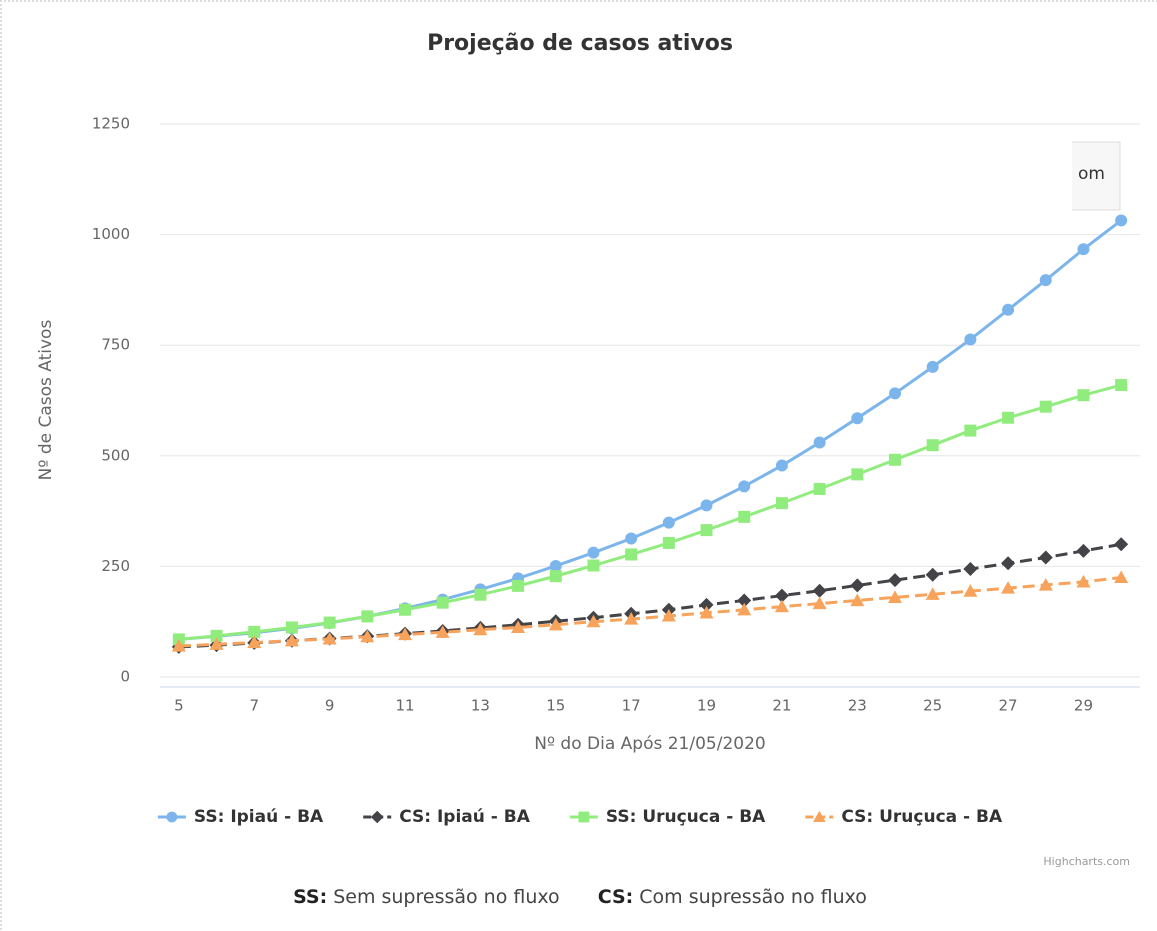 The height and width of the screenshot is (931, 1157). What do you see at coordinates (932, 706) in the screenshot?
I see `x-tick-label: 25` at bounding box center [932, 706].